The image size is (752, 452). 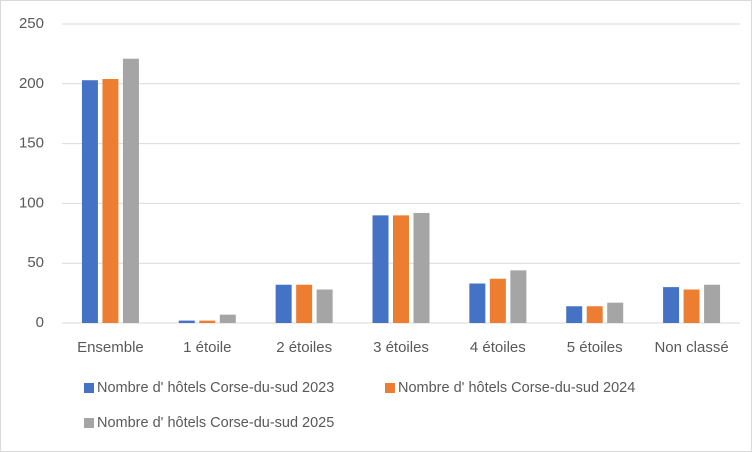 I want to click on x-tick-label: 3 étoiles, so click(x=401, y=347).